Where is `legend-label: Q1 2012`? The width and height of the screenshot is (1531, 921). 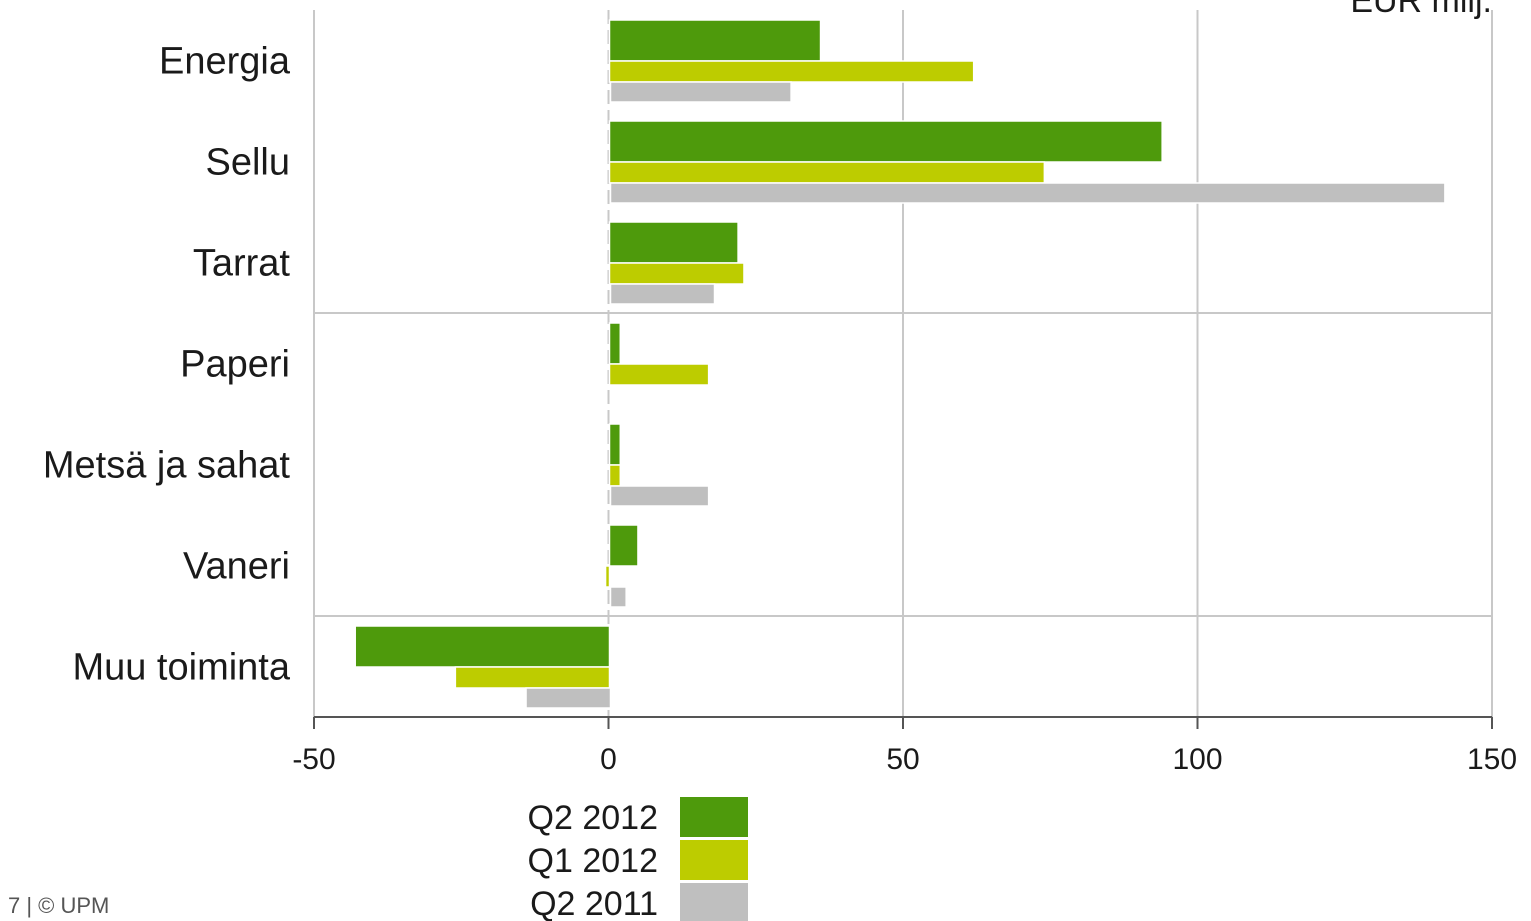
legend-label: Q1 2012 is located at coordinates (593, 861).